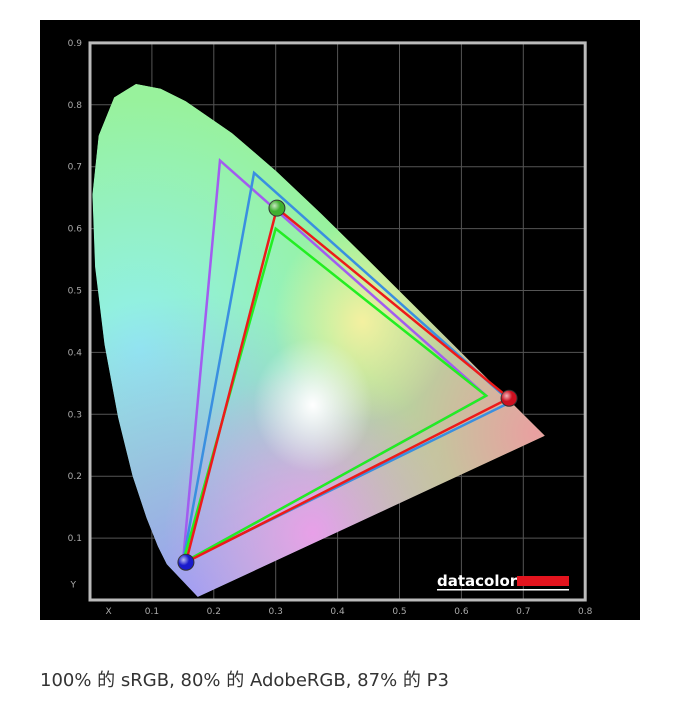  I want to click on x-tick-label: 0.3, so click(276, 612).